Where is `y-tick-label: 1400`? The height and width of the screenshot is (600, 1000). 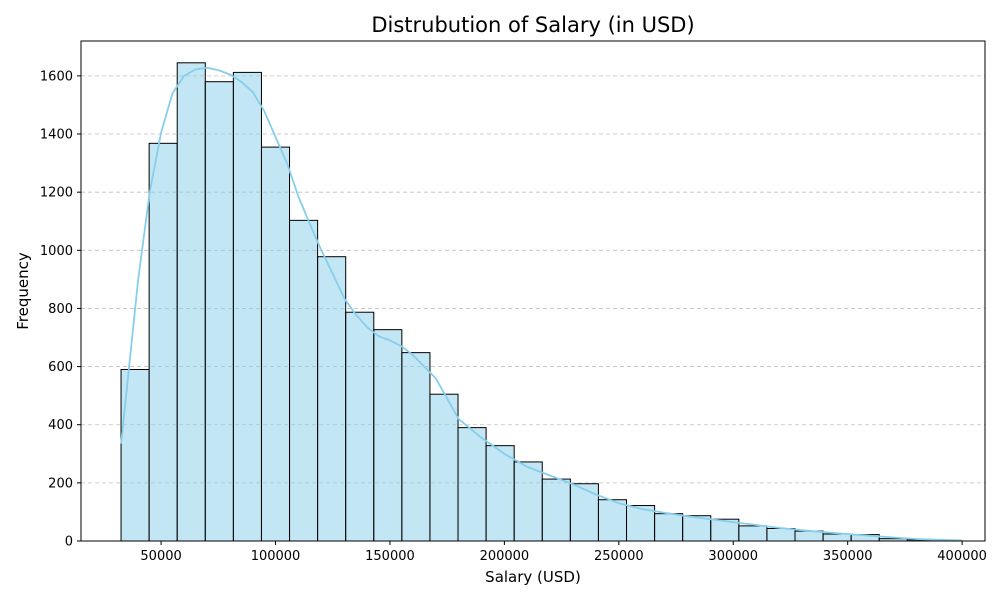
y-tick-label: 1400 is located at coordinates (56, 135).